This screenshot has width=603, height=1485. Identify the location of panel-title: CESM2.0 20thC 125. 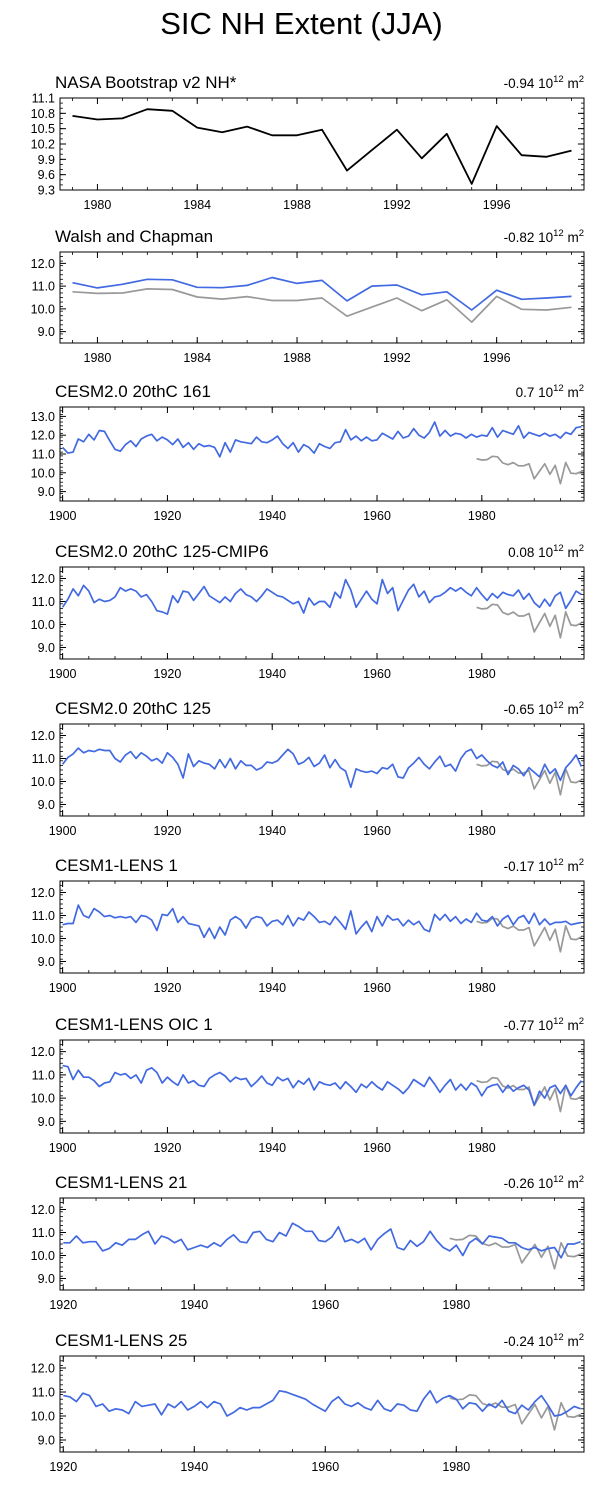
(133, 708).